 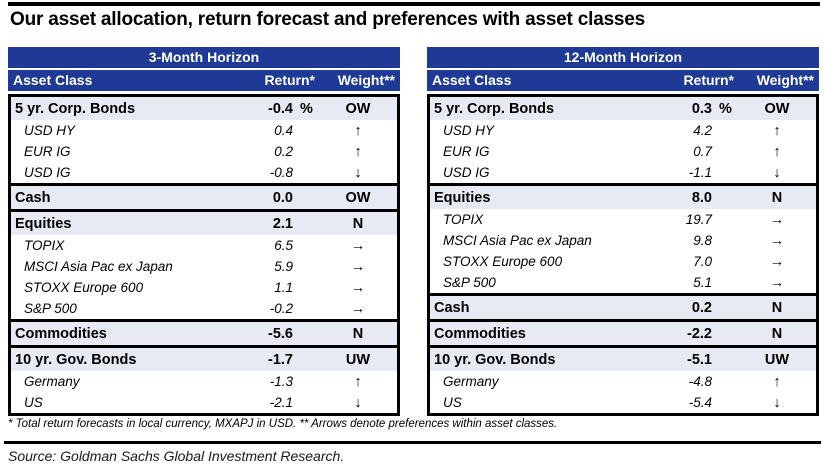 What do you see at coordinates (204, 172) in the screenshot?
I see `sub-asset-row: USD IG -0.8 ↓` at bounding box center [204, 172].